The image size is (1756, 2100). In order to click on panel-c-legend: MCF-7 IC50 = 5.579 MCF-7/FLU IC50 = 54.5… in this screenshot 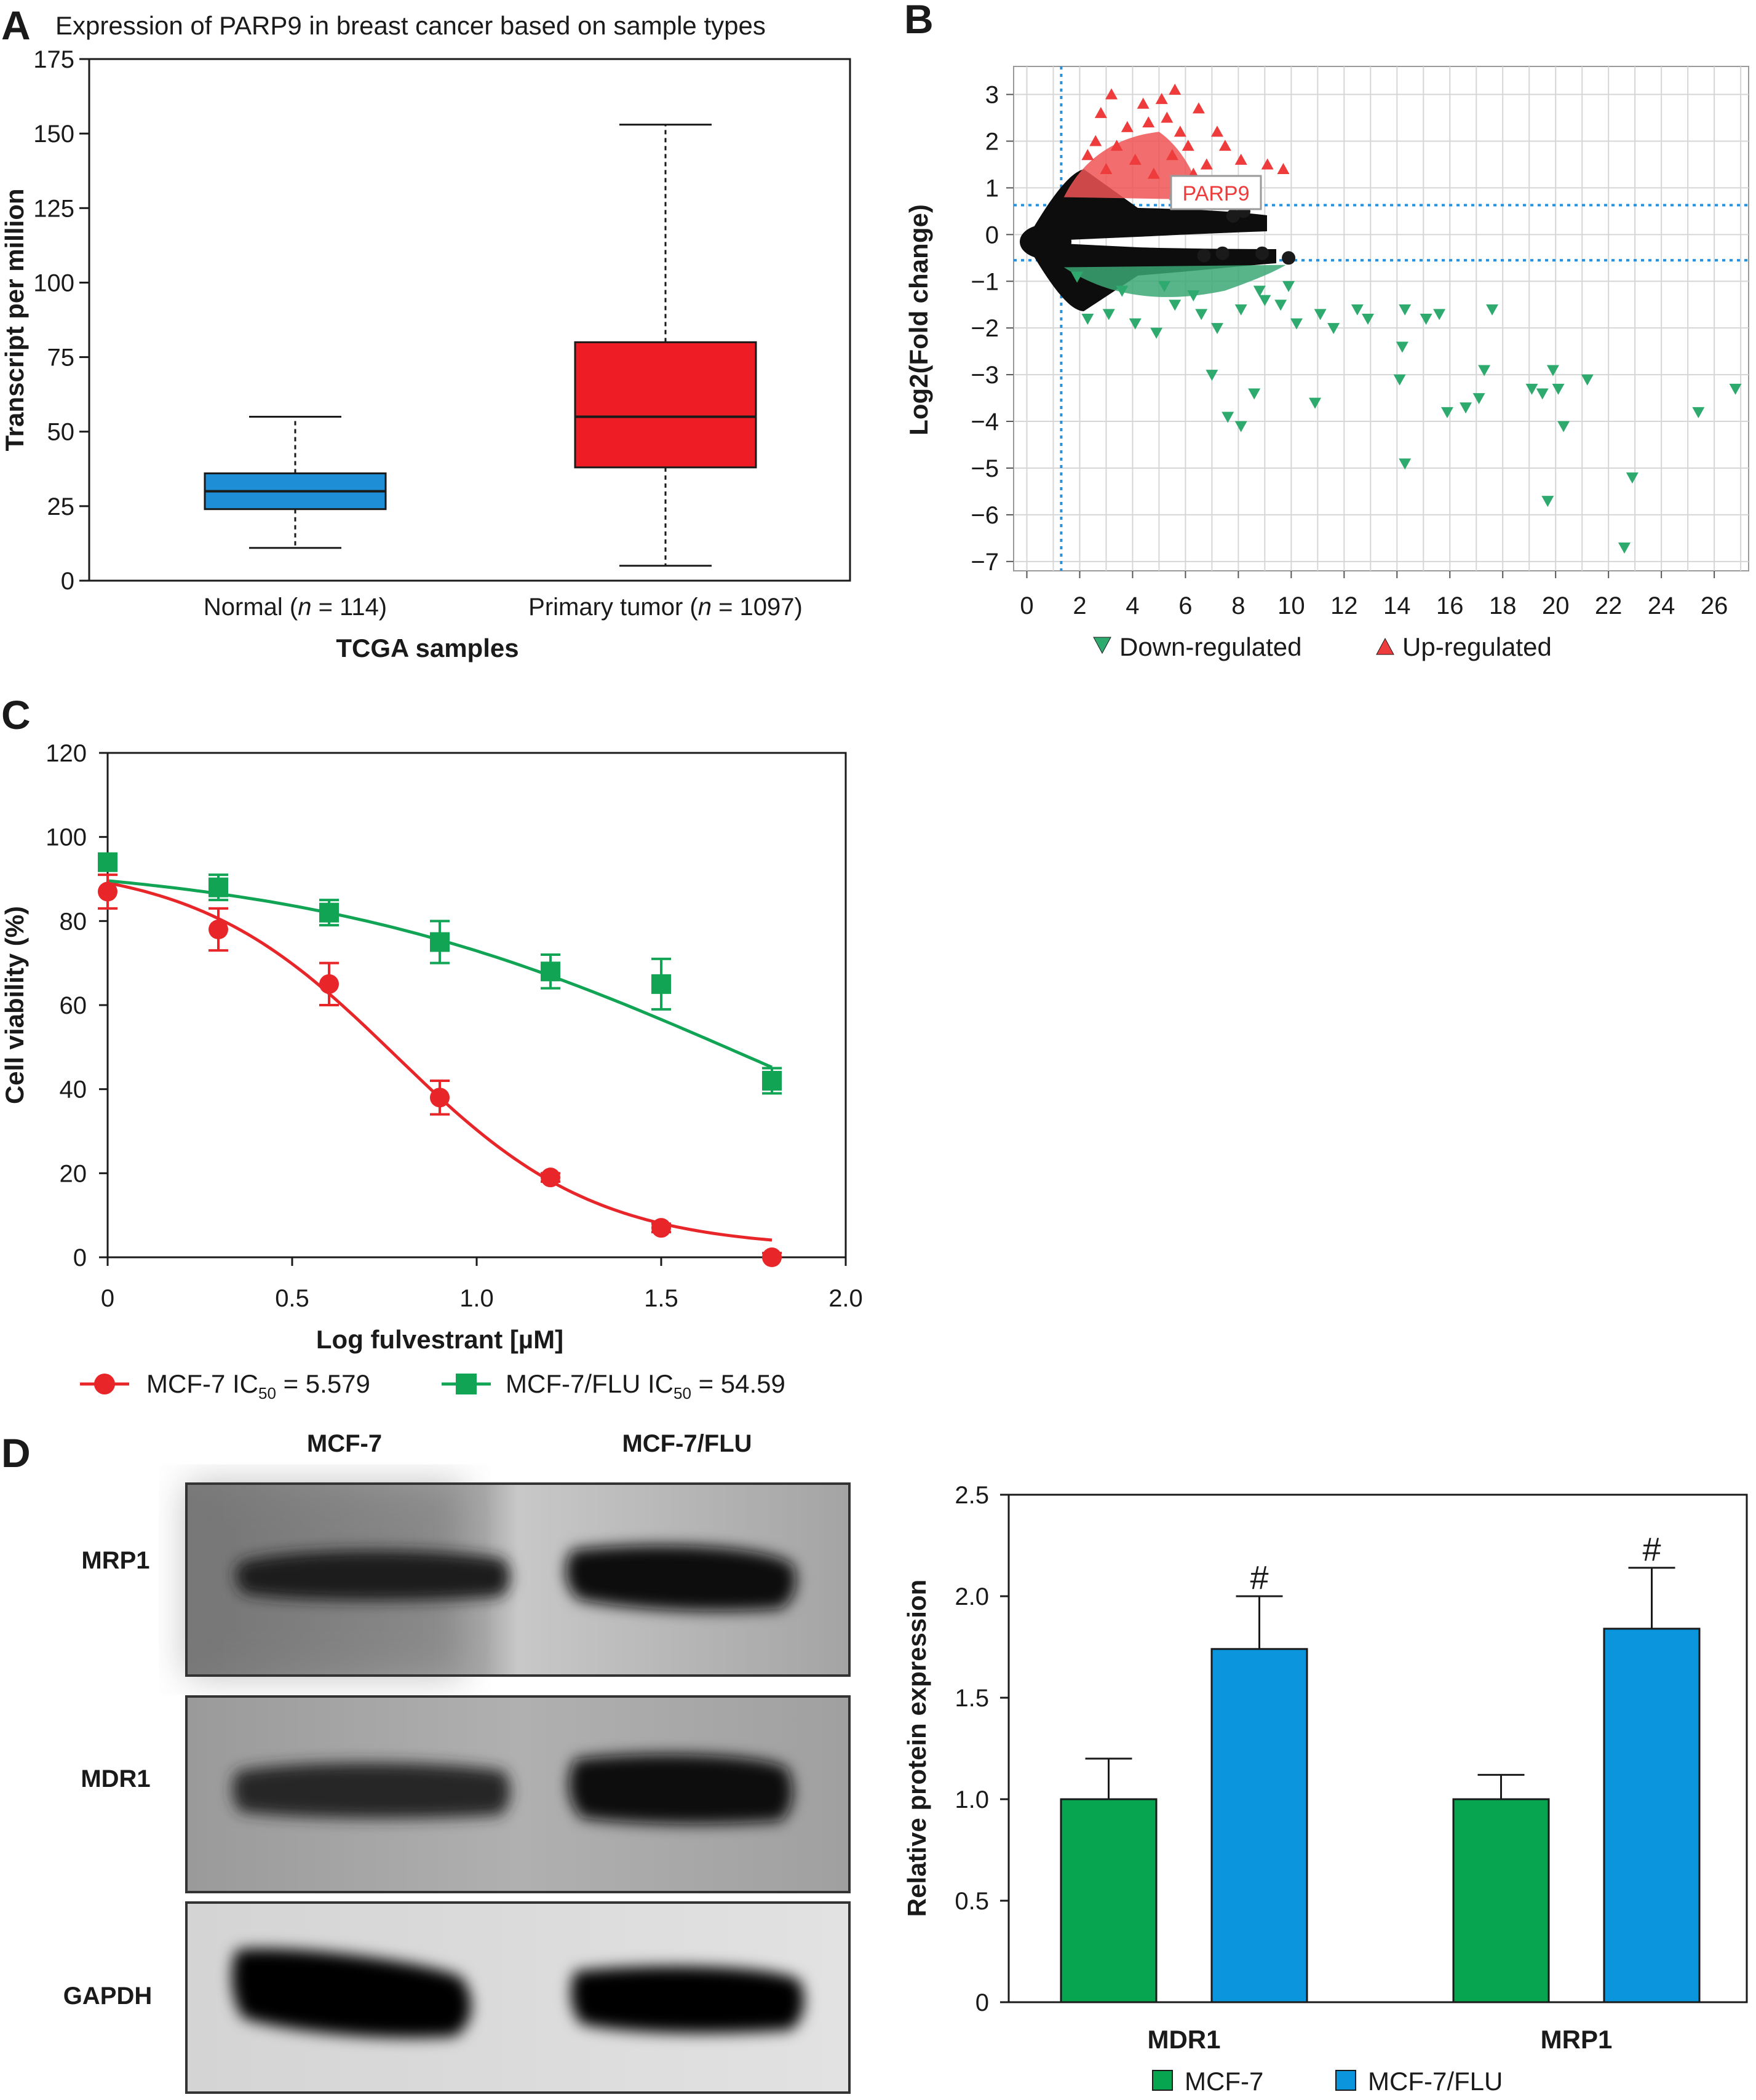, I will do `click(432, 1385)`.